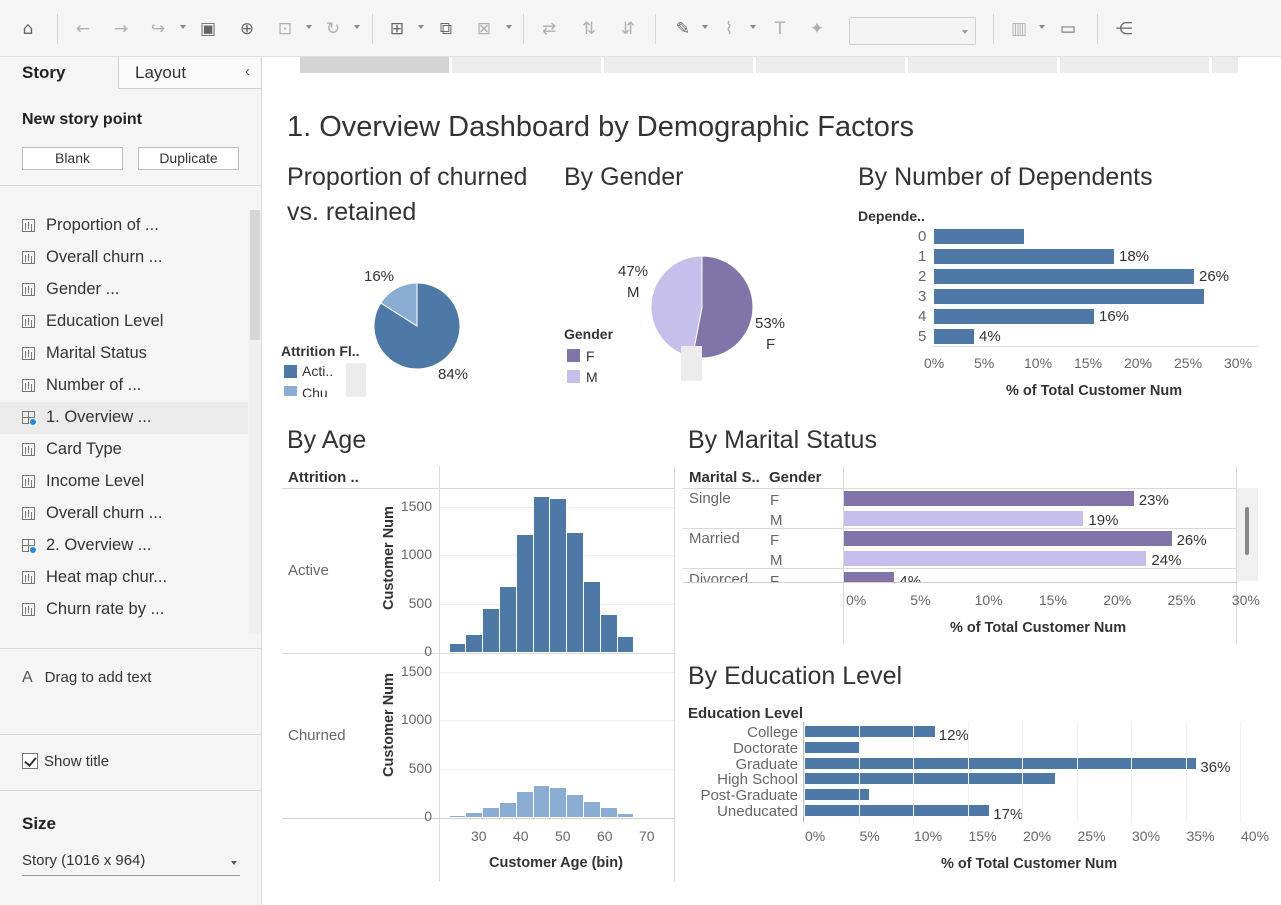 This screenshot has width=1281, height=905. What do you see at coordinates (247, 71) in the screenshot?
I see `collapse-panel-icon: ‹` at bounding box center [247, 71].